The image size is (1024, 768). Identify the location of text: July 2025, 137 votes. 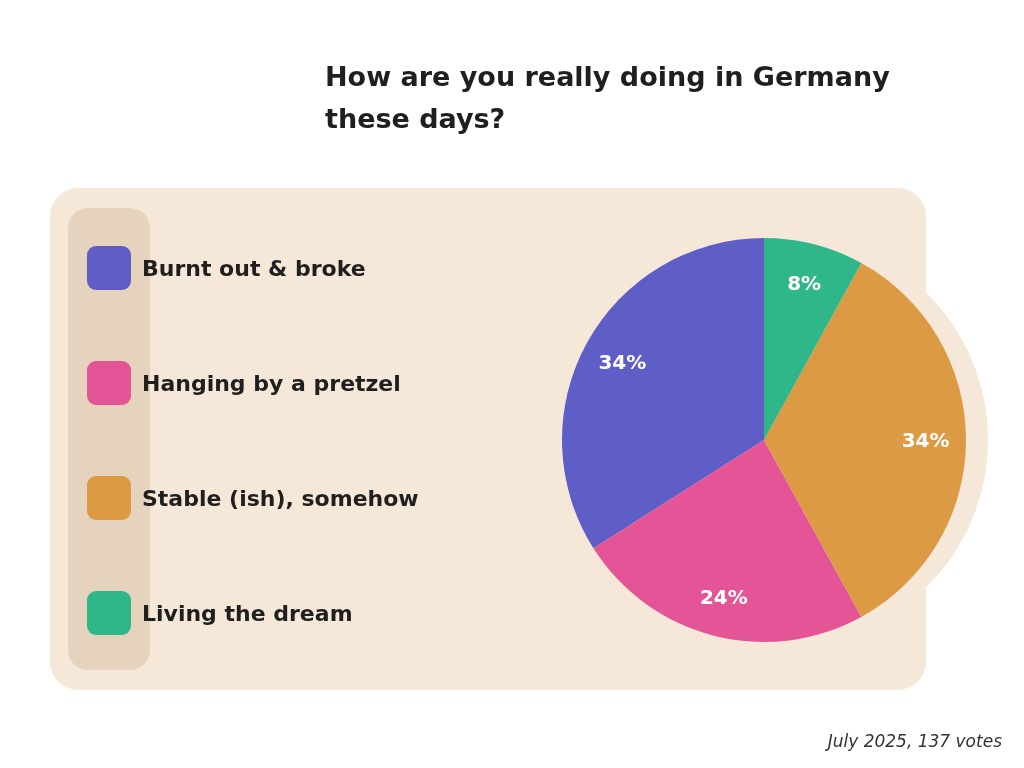
(913, 741).